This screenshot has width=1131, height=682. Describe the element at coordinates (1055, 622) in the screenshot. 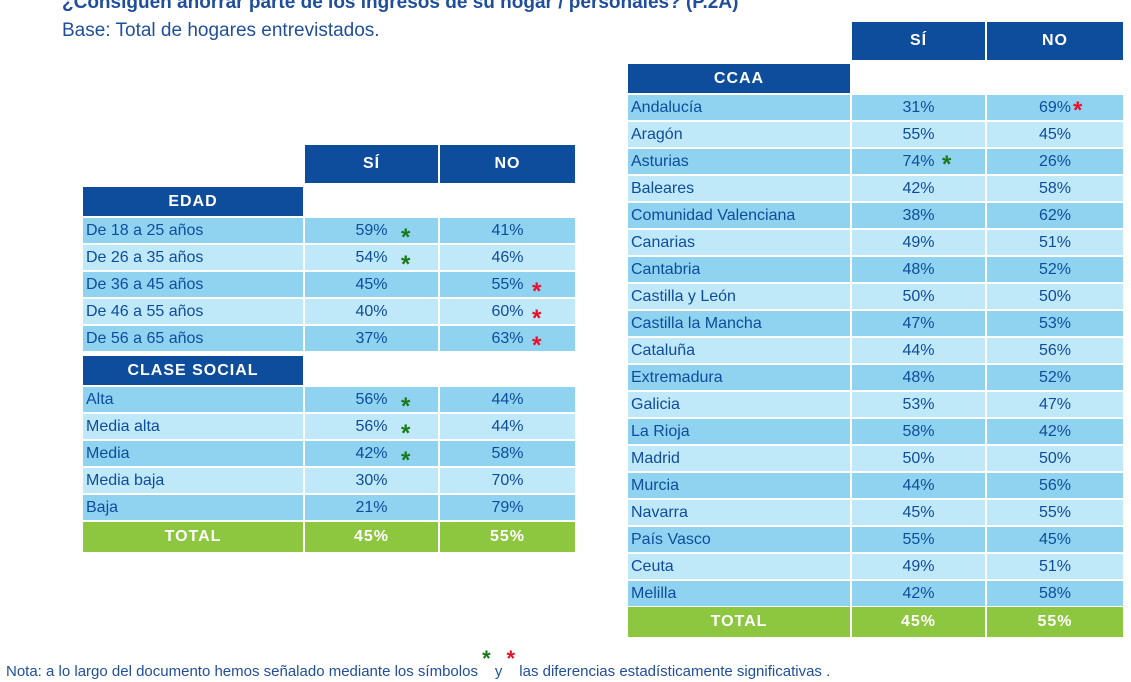

I see `total-no: 55%` at that location.